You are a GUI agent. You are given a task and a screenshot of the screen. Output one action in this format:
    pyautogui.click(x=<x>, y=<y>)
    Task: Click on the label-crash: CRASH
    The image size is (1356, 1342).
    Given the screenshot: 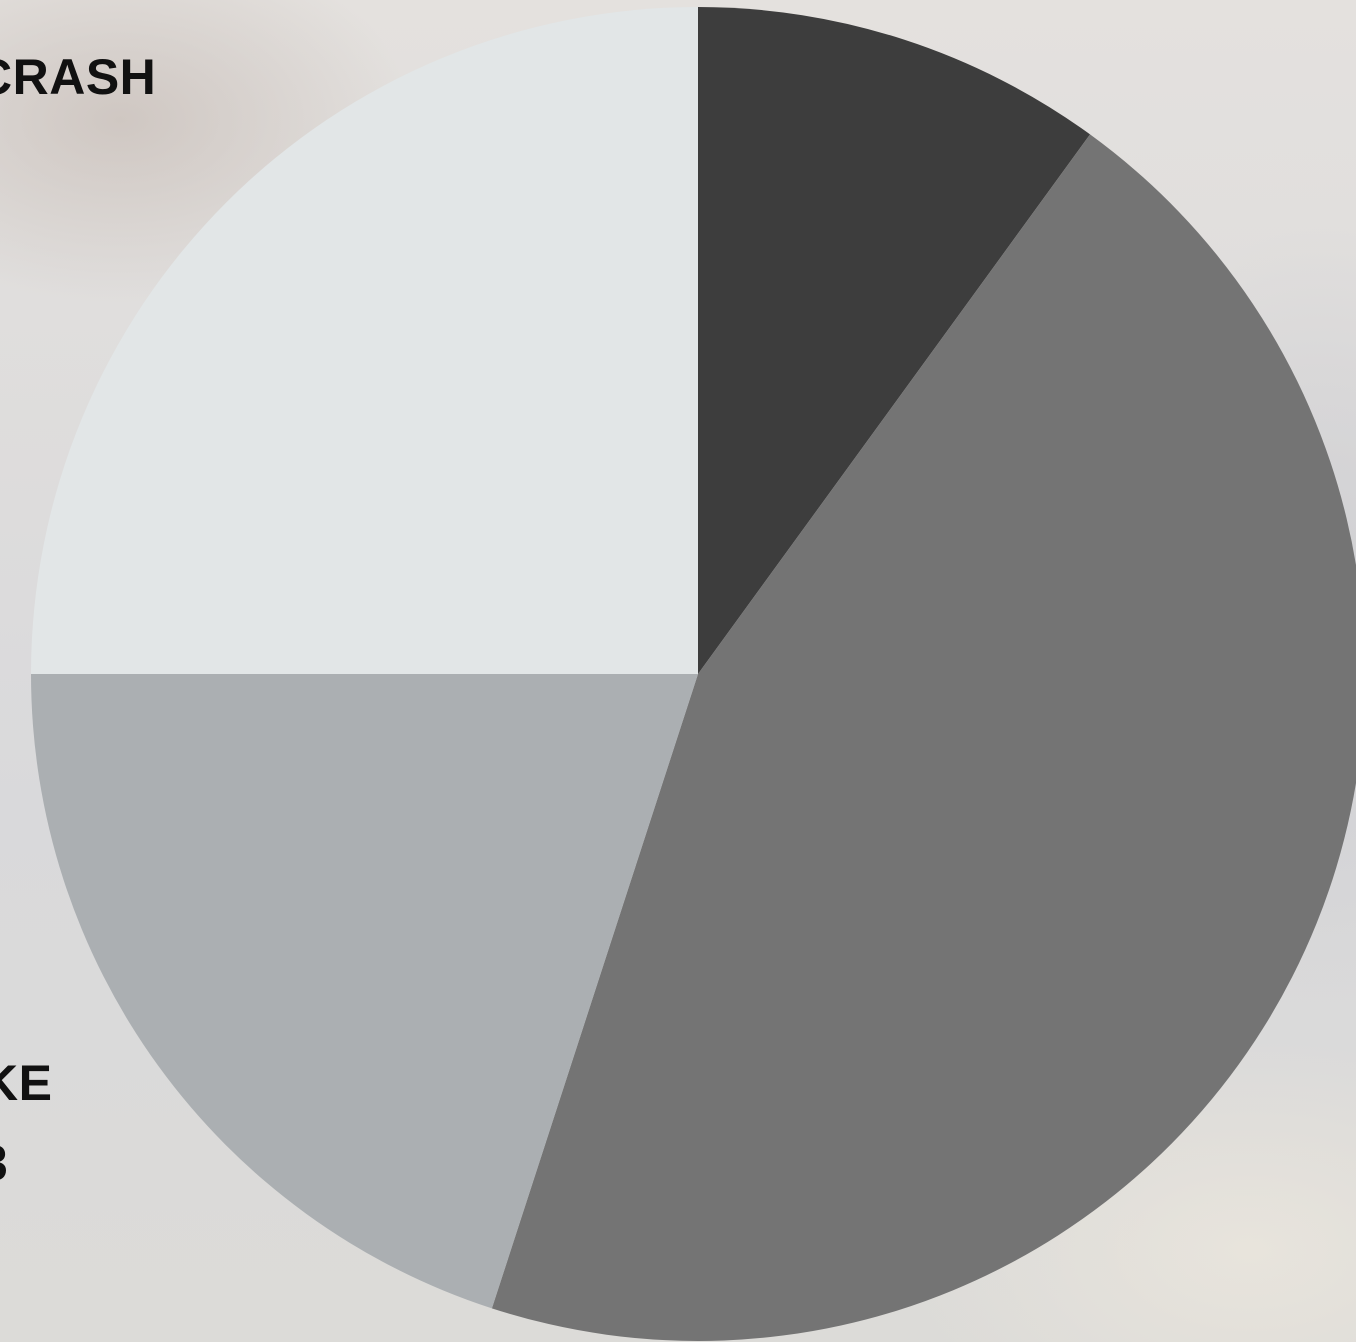 What is the action you would take?
    pyautogui.click(x=78, y=77)
    